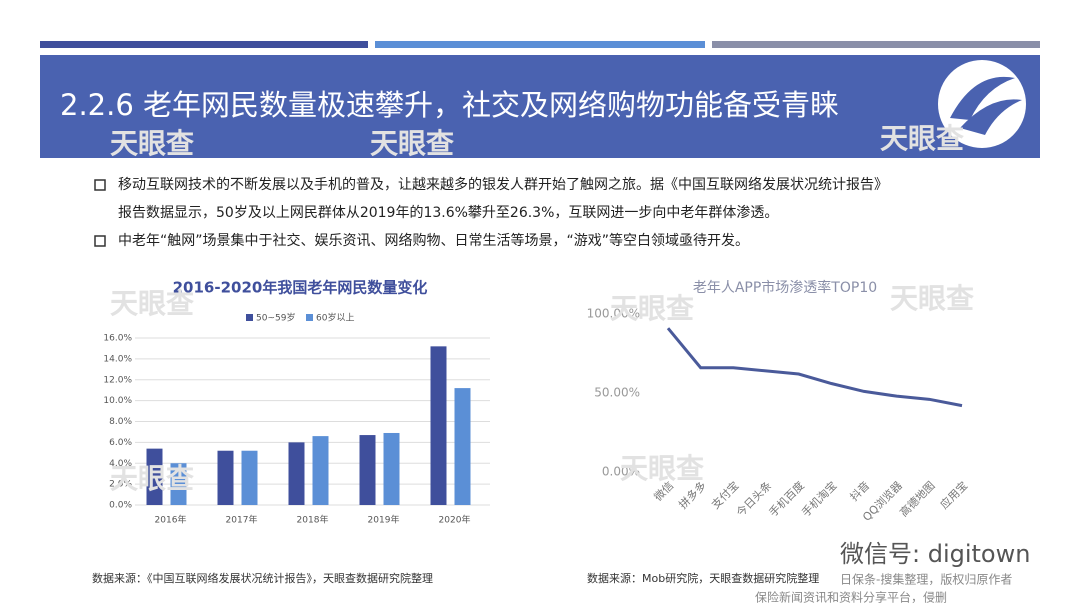 The width and height of the screenshot is (1080, 612). What do you see at coordinates (120, 464) in the screenshot?
I see `y-tick-label: 4.0%` at bounding box center [120, 464].